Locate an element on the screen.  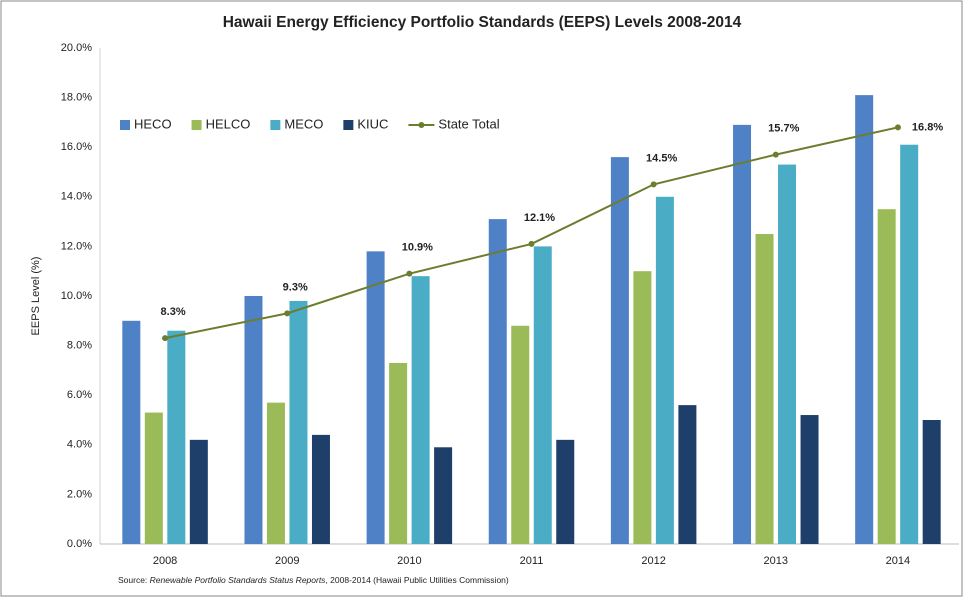
legend-label: MECO is located at coordinates (303, 123).